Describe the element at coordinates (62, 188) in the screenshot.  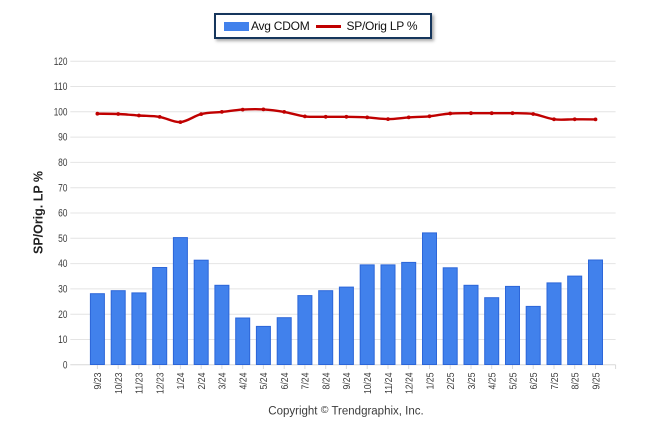
I see `svg-text: 70` at that location.